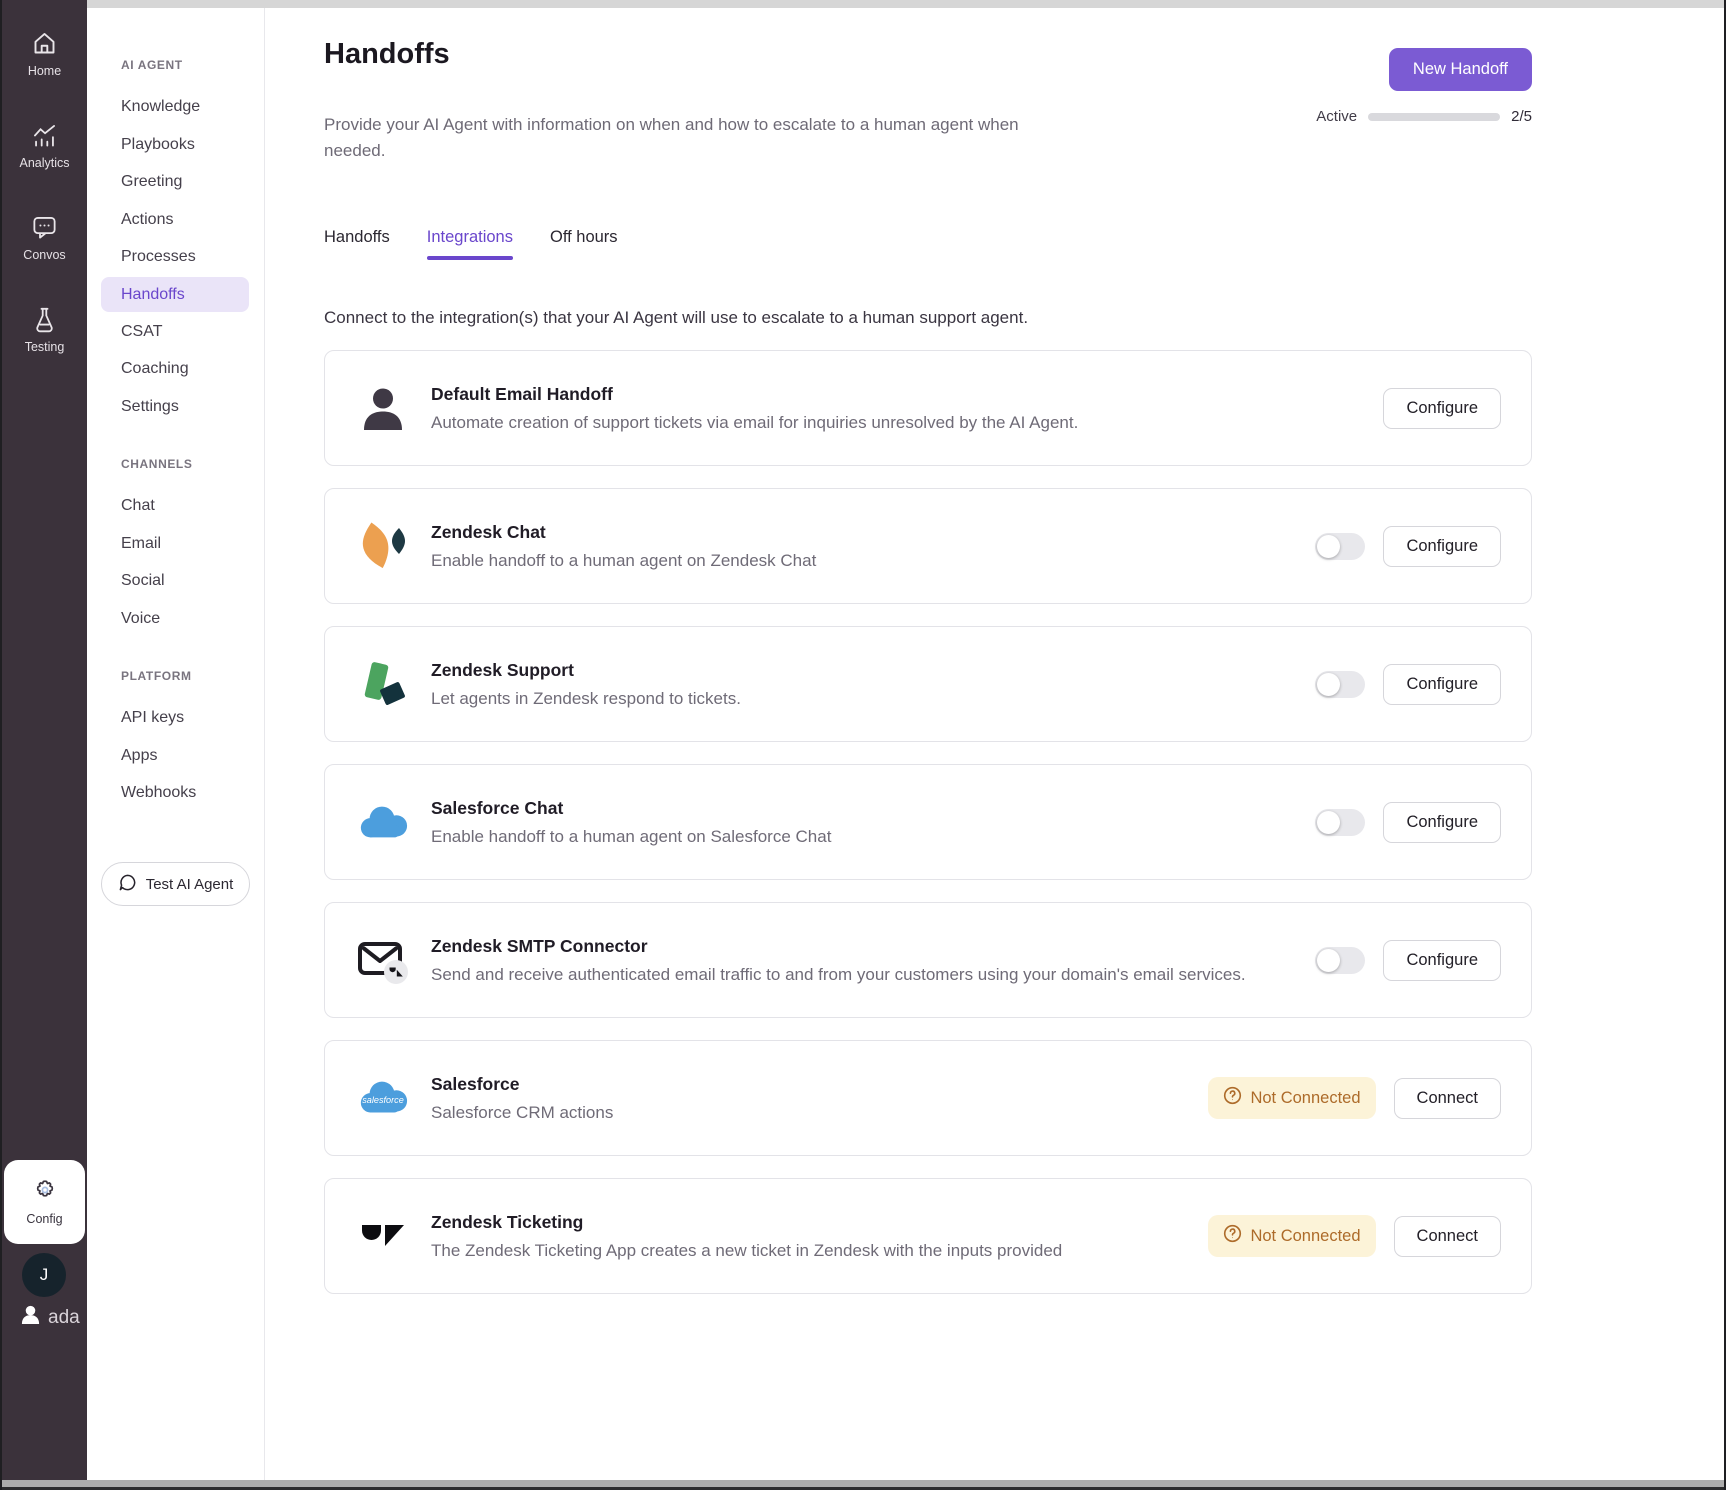 Image resolution: width=1726 pixels, height=1490 pixels. What do you see at coordinates (44, 319) in the screenshot?
I see `testing-icon` at bounding box center [44, 319].